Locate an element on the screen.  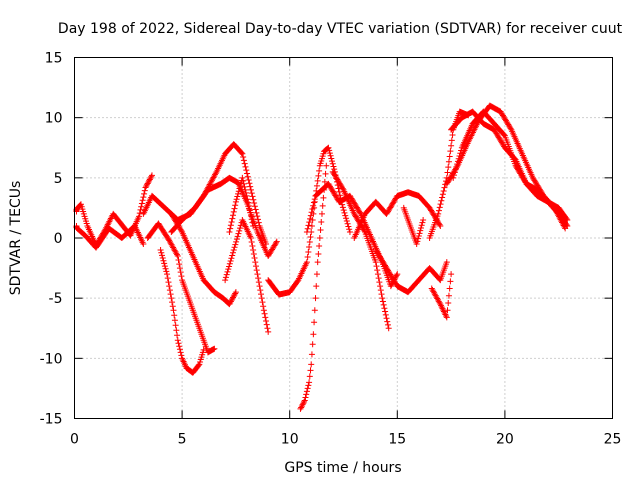
x-tick-label: 15 is located at coordinates (397, 440).